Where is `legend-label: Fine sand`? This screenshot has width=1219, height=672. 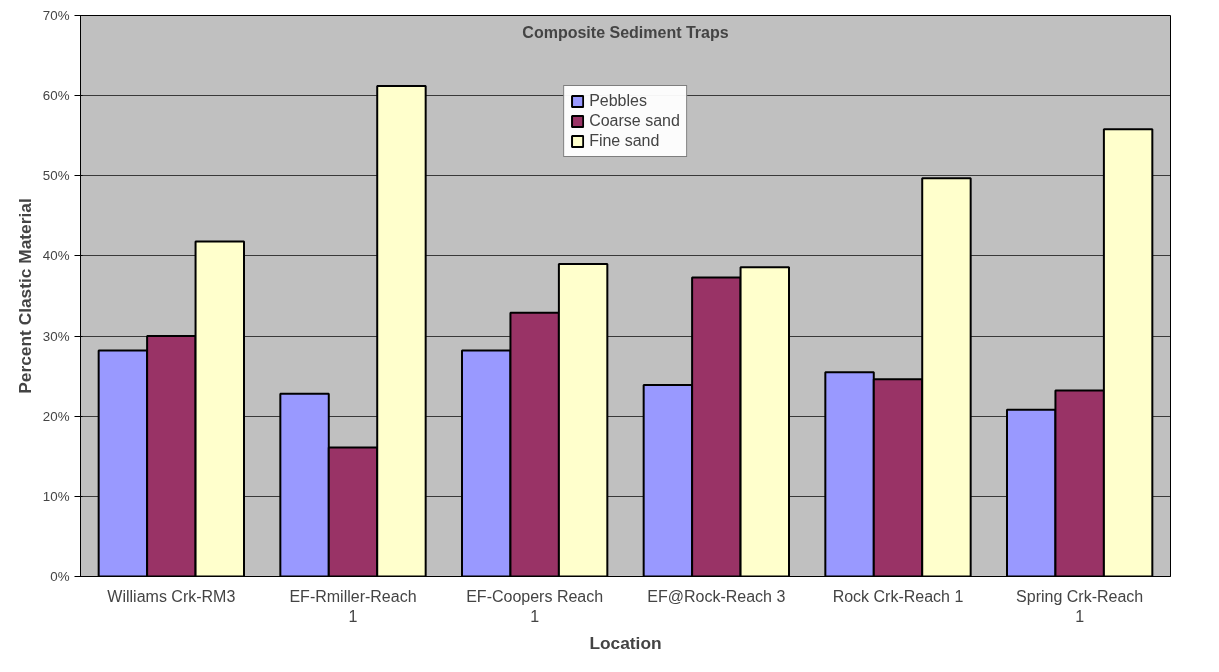
legend-label: Fine sand is located at coordinates (624, 141).